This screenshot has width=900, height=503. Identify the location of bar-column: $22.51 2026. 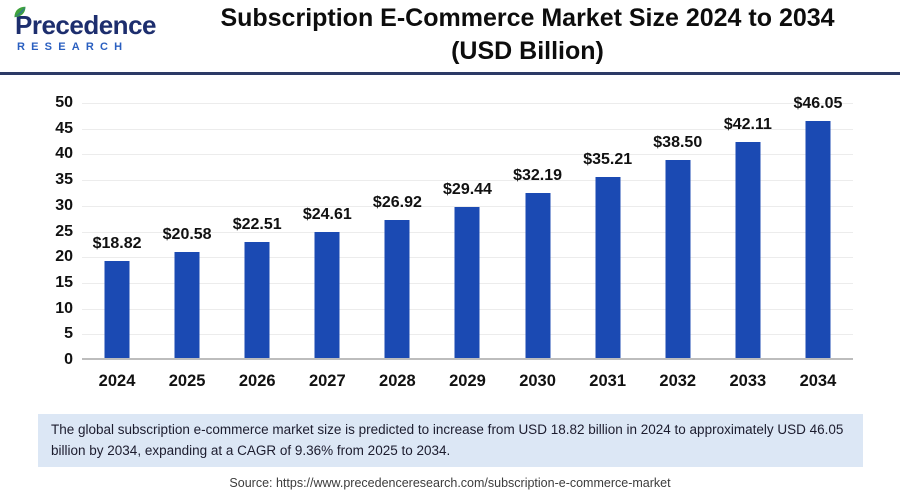
(257, 246).